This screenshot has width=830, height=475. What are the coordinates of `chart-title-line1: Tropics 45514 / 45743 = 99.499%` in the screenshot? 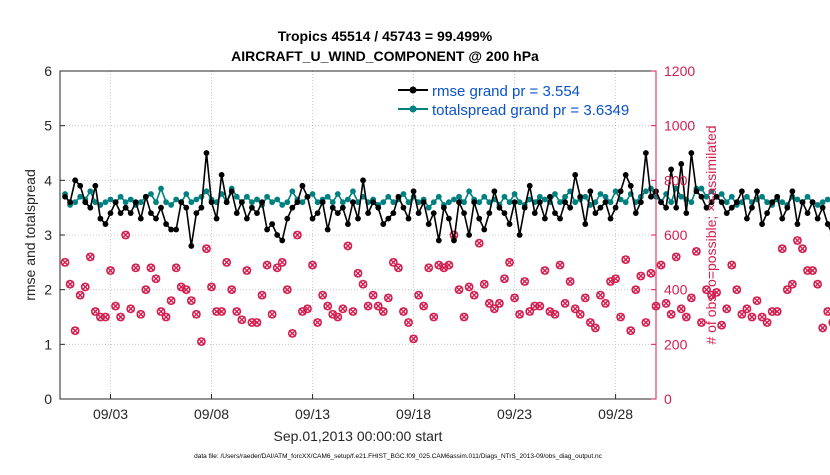 It's located at (385, 36).